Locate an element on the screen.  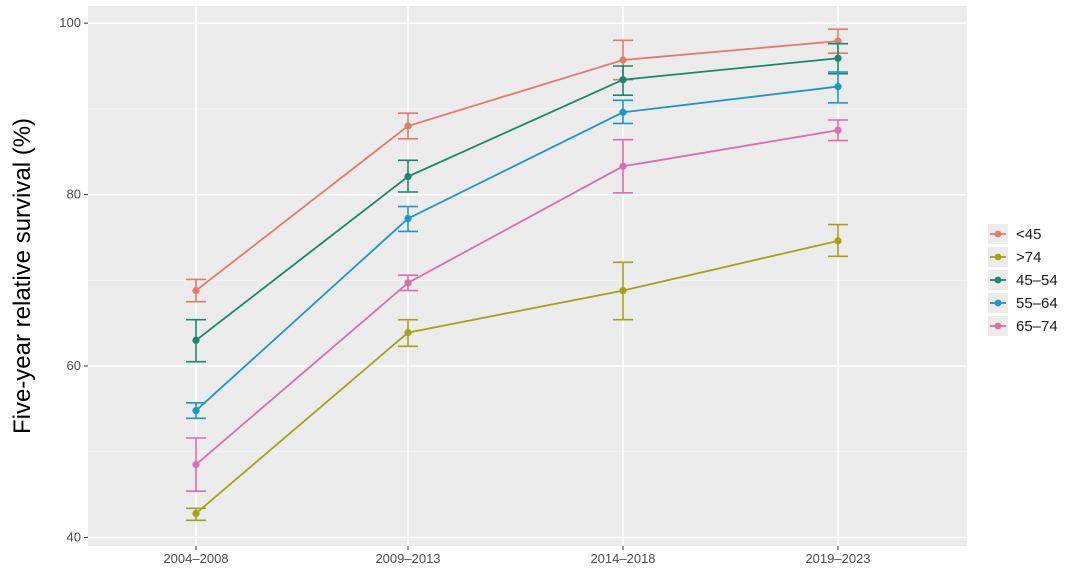
y-tick-label: 100 is located at coordinates (70, 22).